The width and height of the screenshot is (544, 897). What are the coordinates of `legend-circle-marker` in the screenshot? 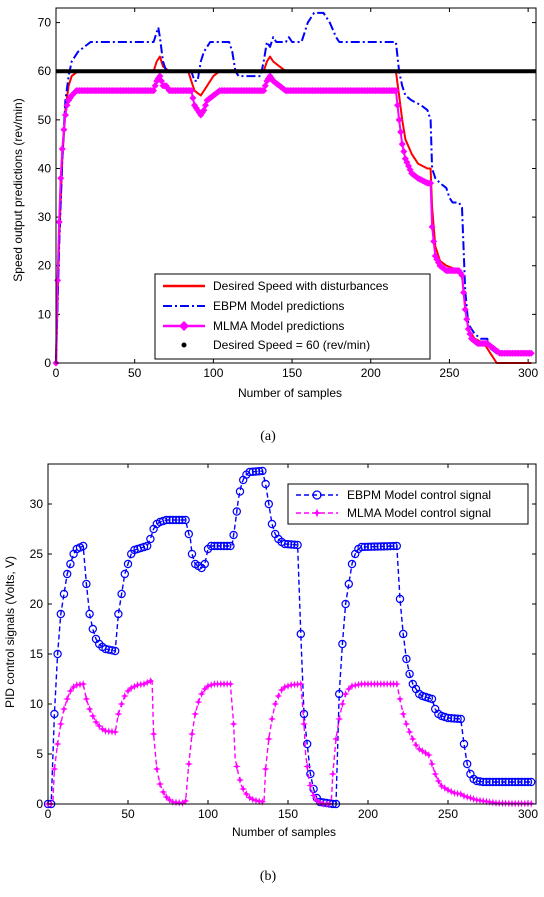 It's located at (317, 495).